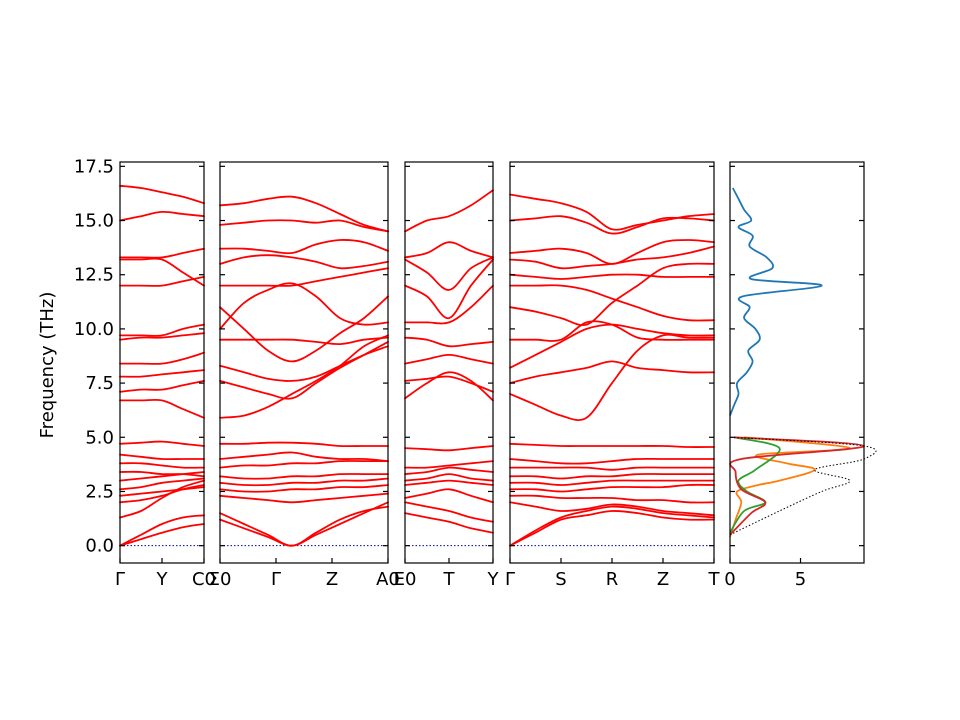 The width and height of the screenshot is (960, 720). What do you see at coordinates (388, 579) in the screenshot?
I see `x-tick-label: A0` at bounding box center [388, 579].